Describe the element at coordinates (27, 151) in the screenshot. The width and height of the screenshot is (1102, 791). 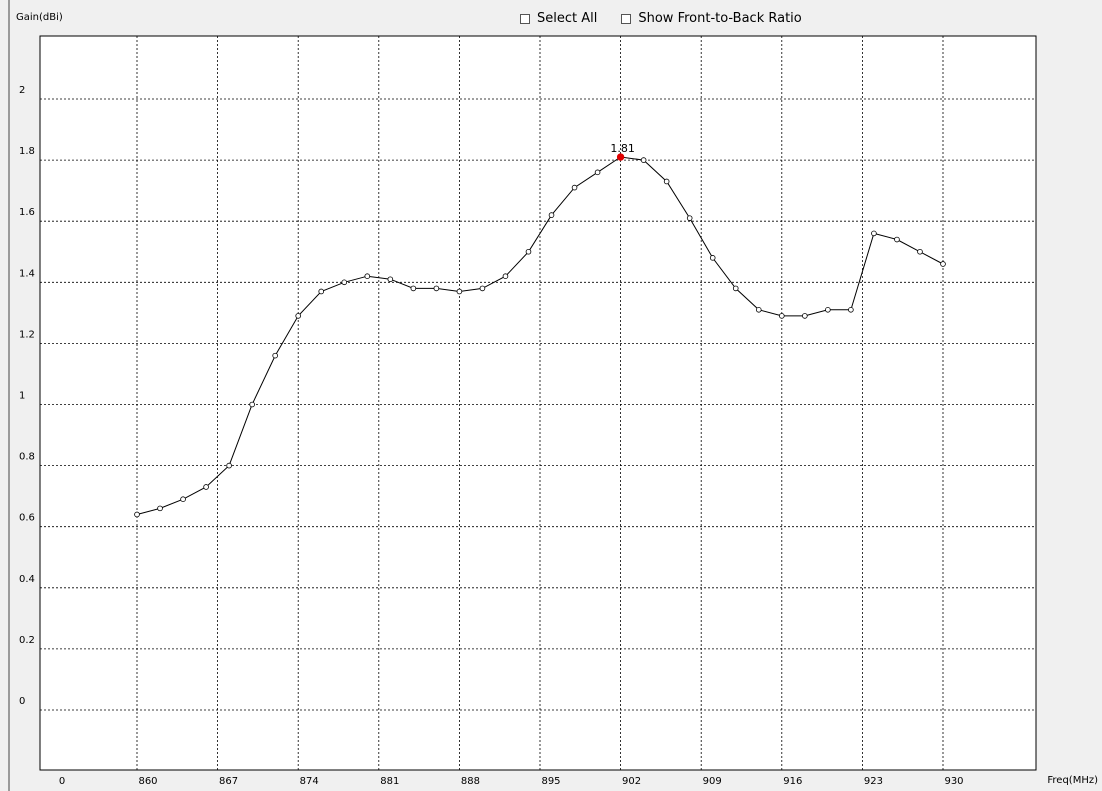
I see `y-tick-label: 1.8` at that location.